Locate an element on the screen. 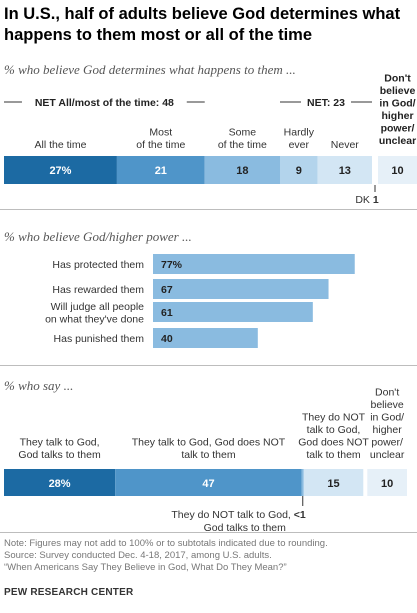 This screenshot has width=417, height=613. category-label: talk to God, is located at coordinates (334, 430).